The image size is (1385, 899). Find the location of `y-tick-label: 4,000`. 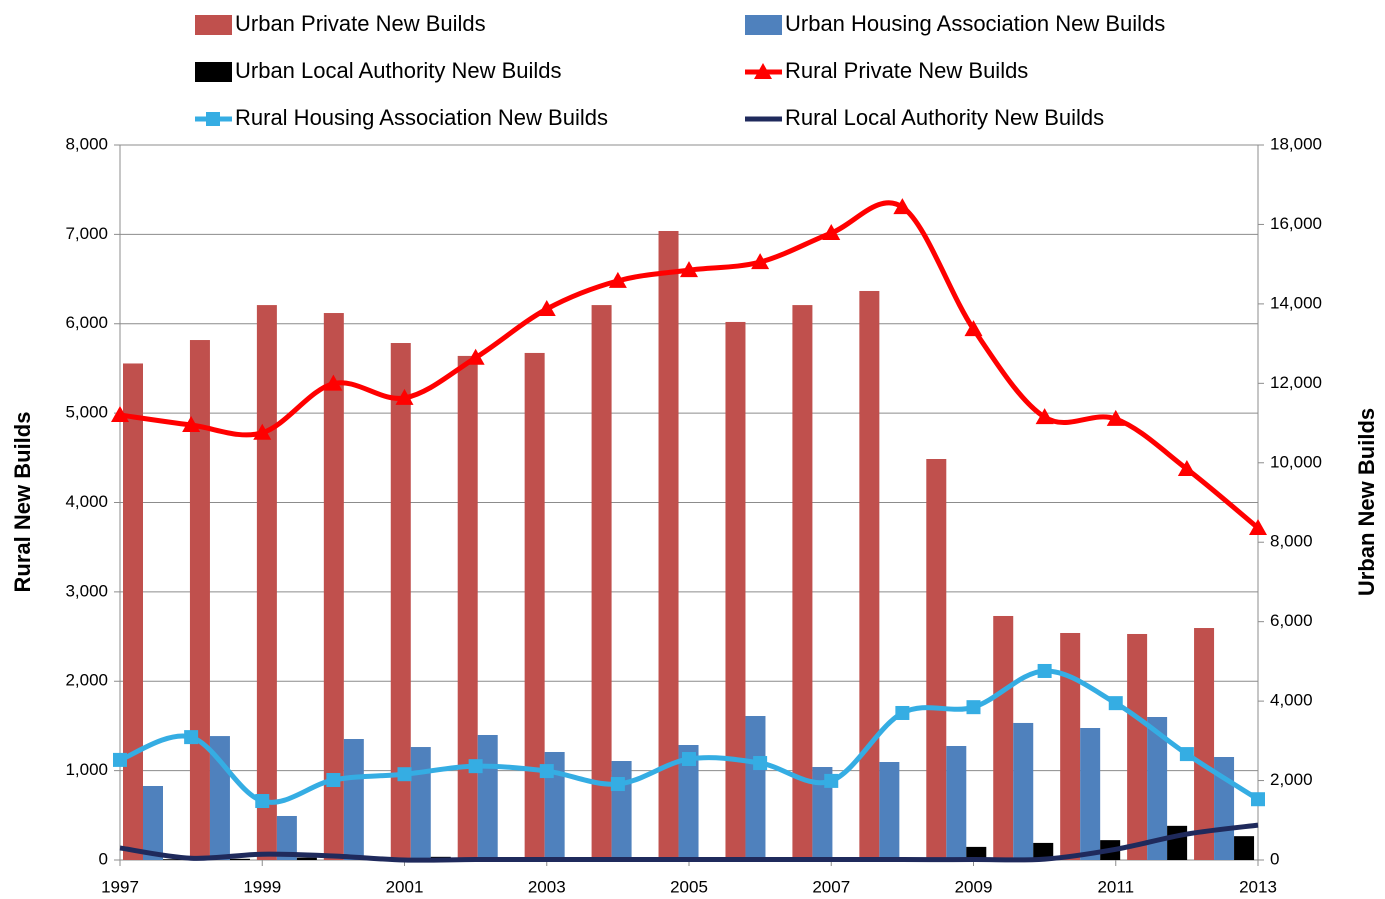

y-tick-label: 4,000 is located at coordinates (86, 501).